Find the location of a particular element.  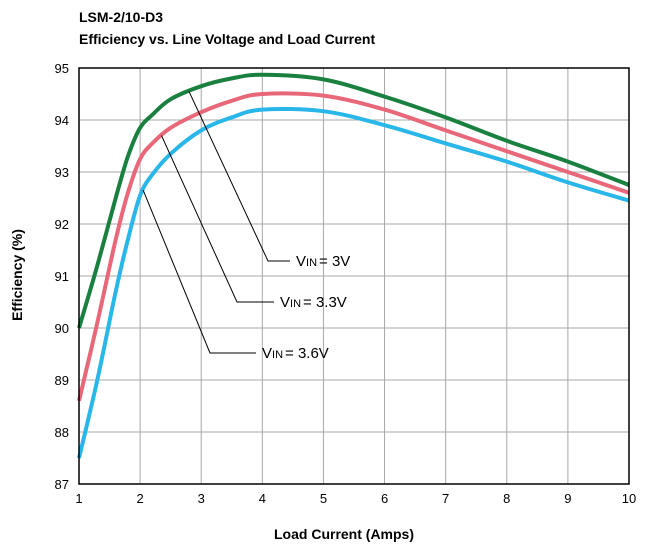

x-tick-label-2: 2 is located at coordinates (139, 498).